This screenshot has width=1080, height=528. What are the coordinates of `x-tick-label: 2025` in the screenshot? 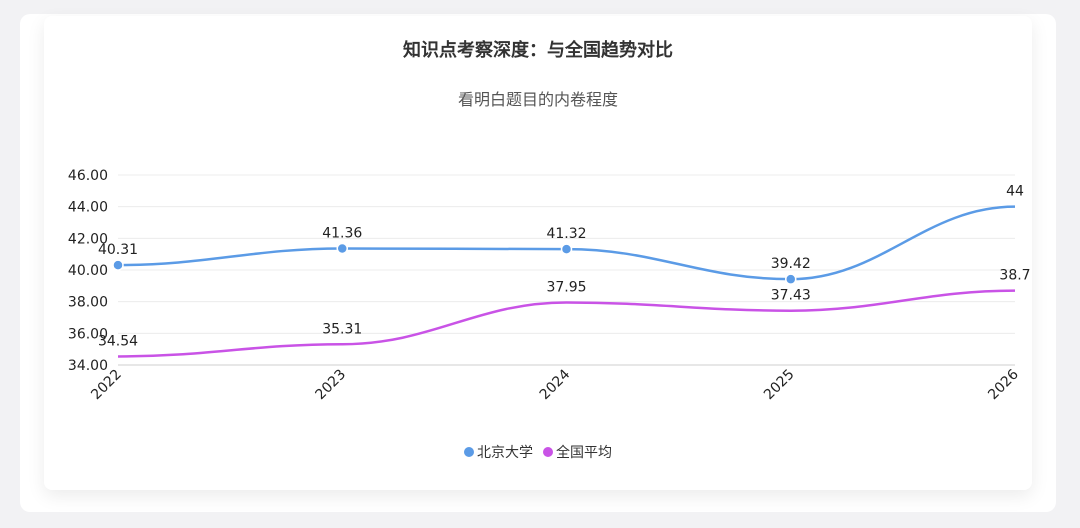 It's located at (779, 385).